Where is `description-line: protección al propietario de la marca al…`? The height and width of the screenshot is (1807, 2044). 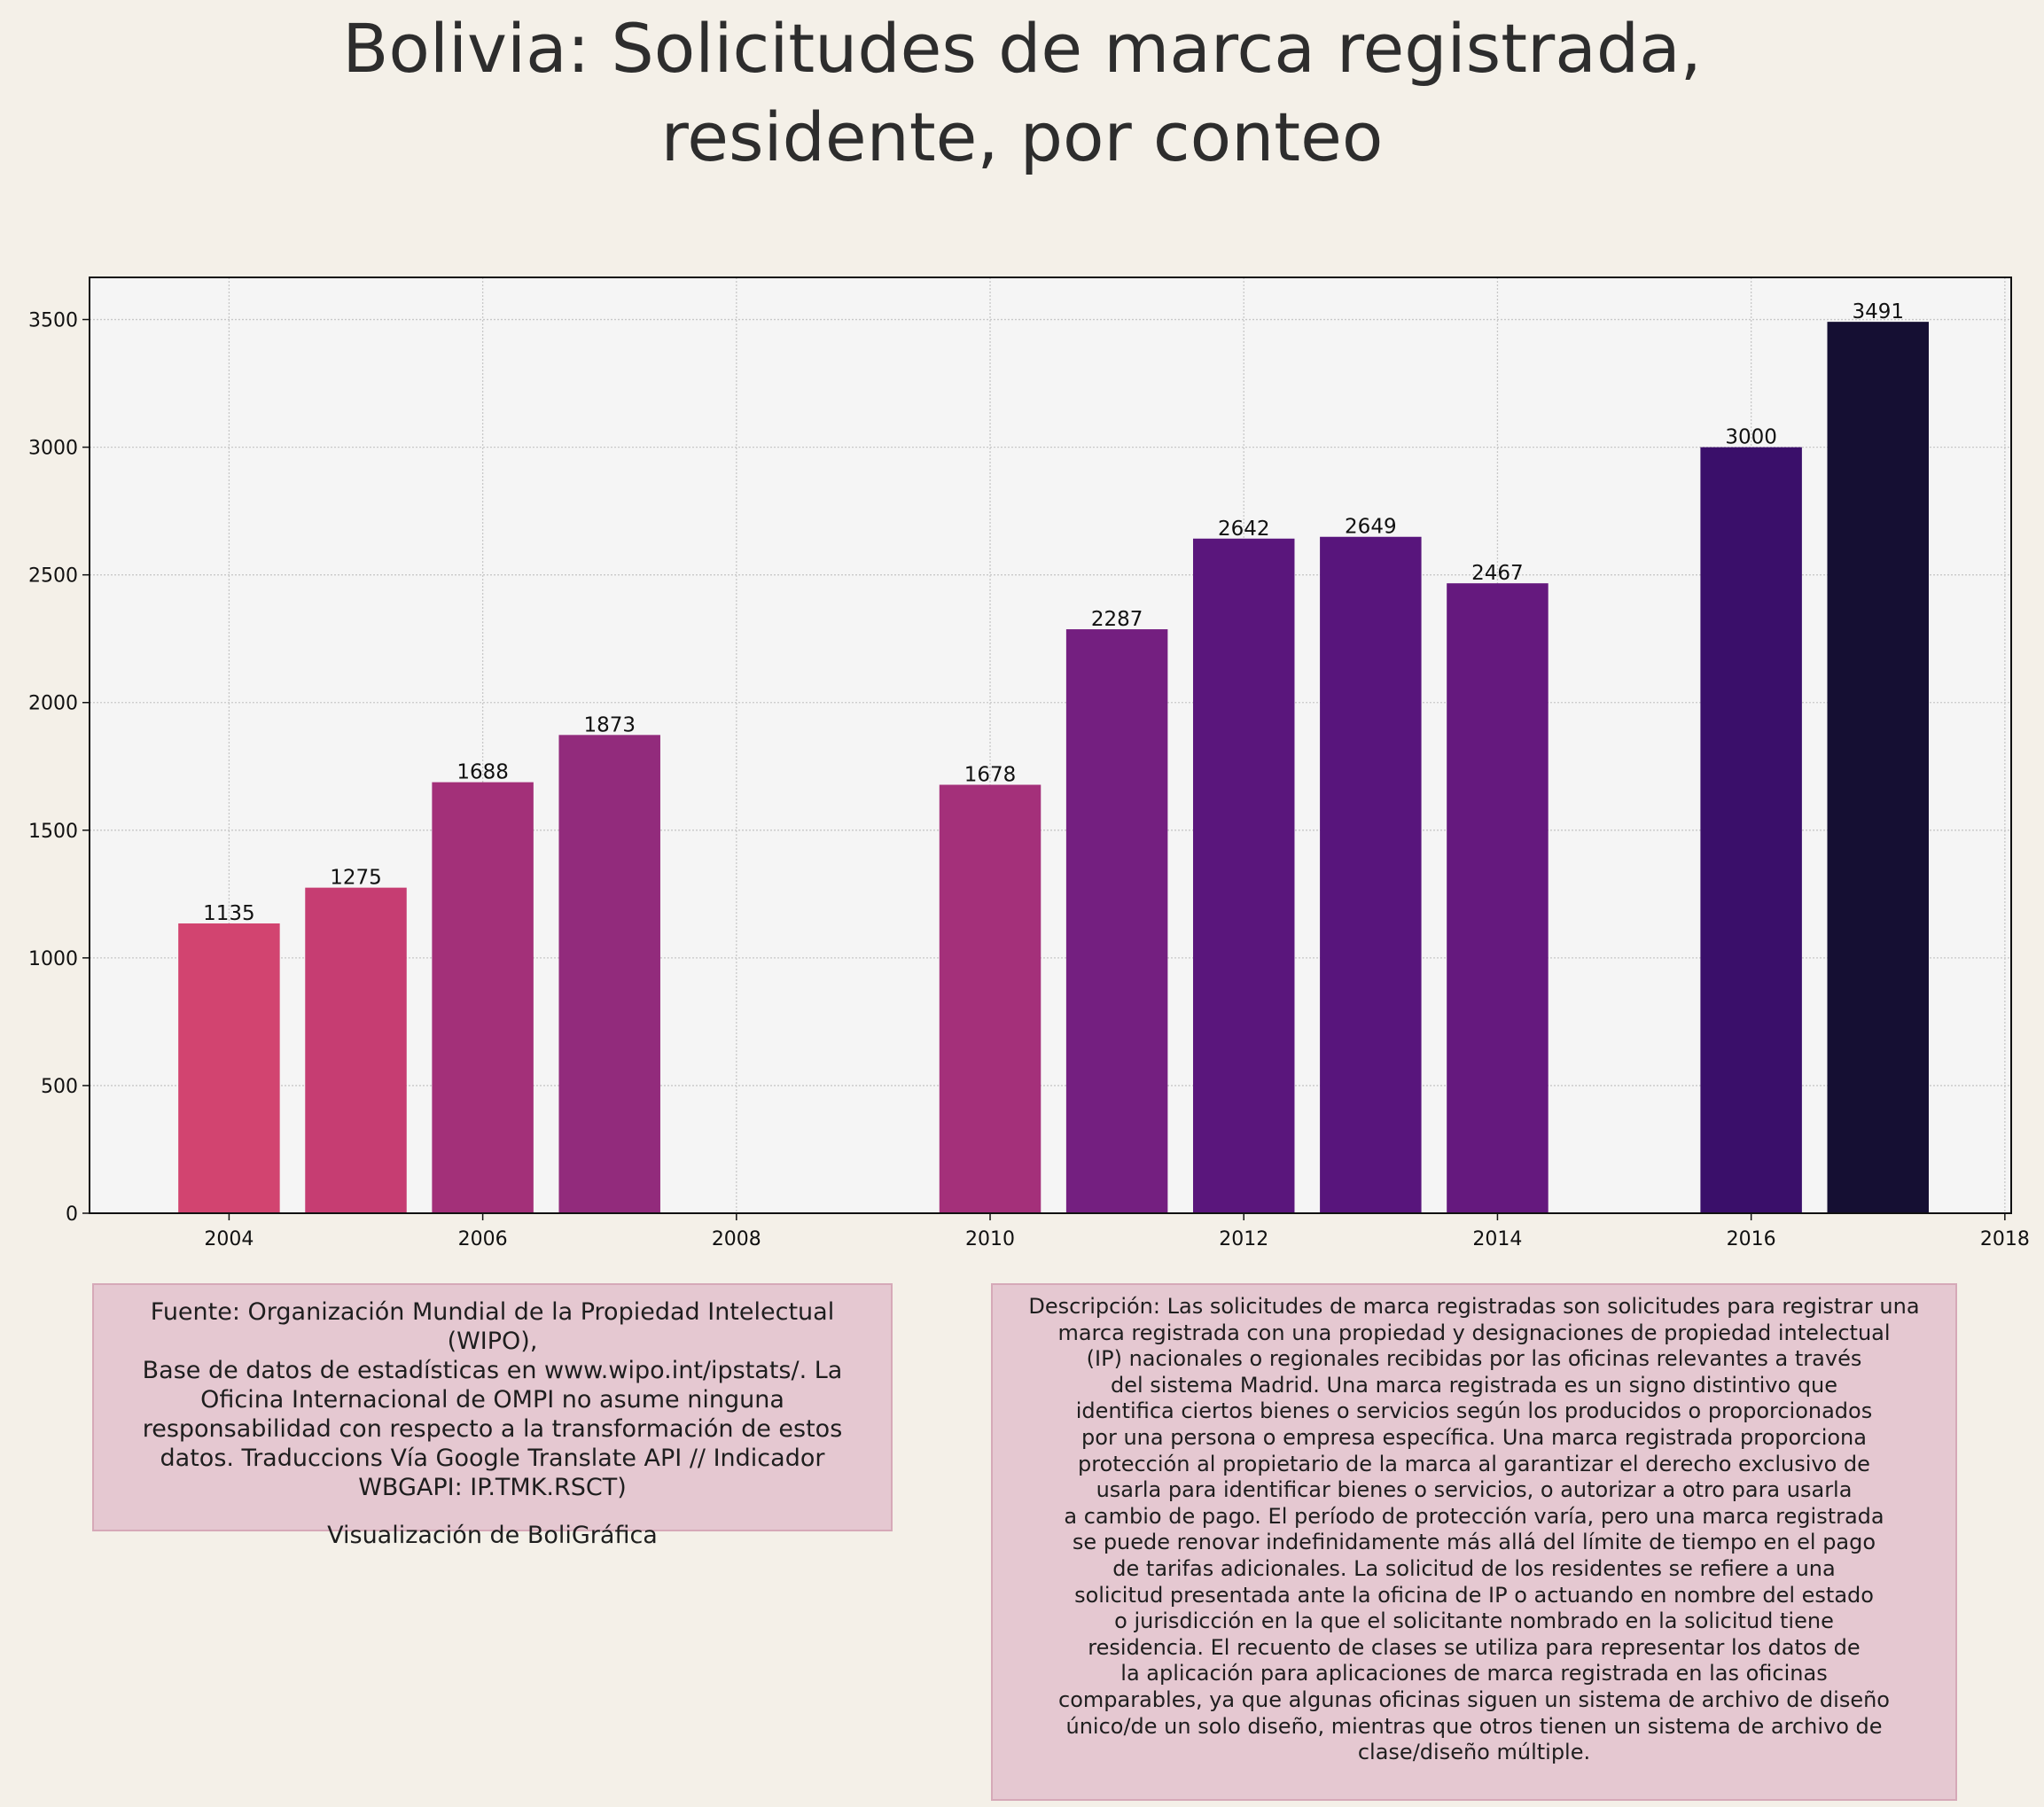
description-line: protección al propietario de la marca al… is located at coordinates (1474, 1463).